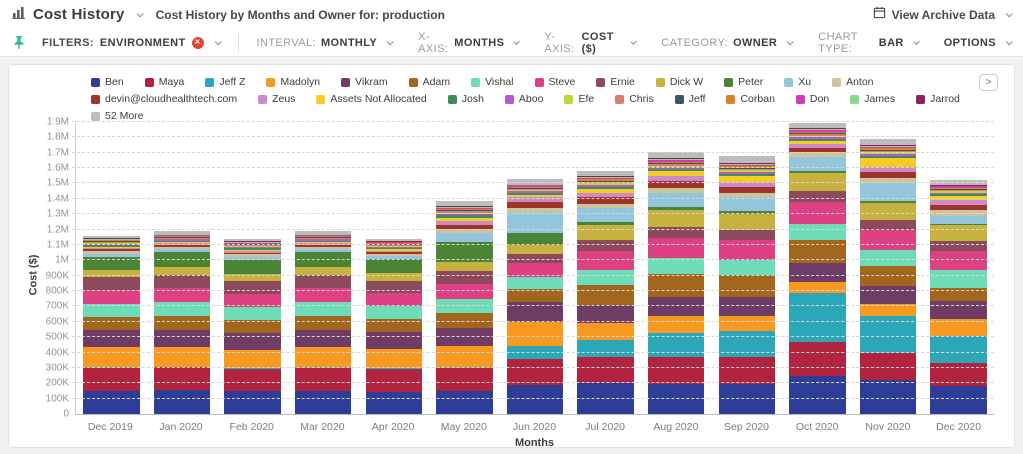  I want to click on control-owner: CATEGORY: OWNER, so click(727, 43).